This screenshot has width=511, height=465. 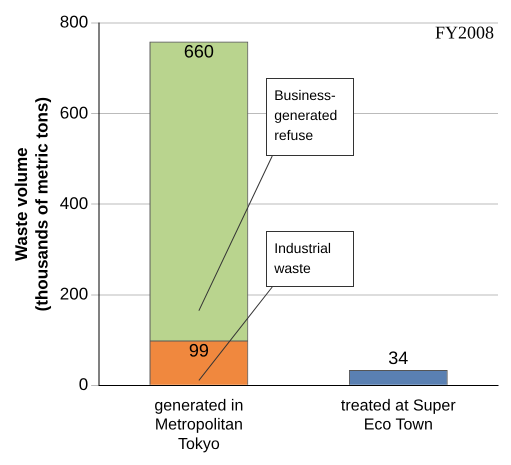 What do you see at coordinates (74, 22) in the screenshot?
I see `y-tick-label: 800` at bounding box center [74, 22].